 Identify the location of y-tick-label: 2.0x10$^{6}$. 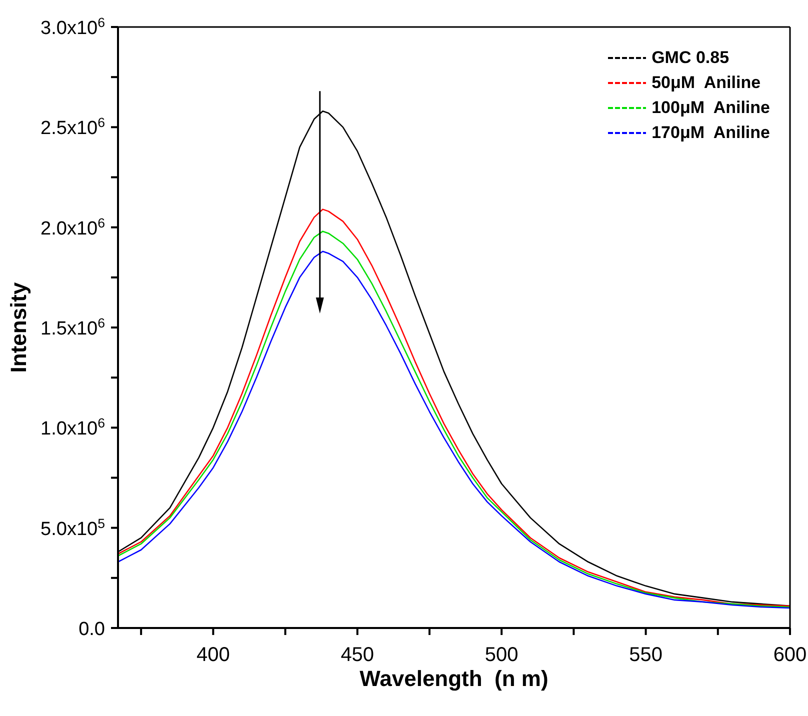
(72, 227).